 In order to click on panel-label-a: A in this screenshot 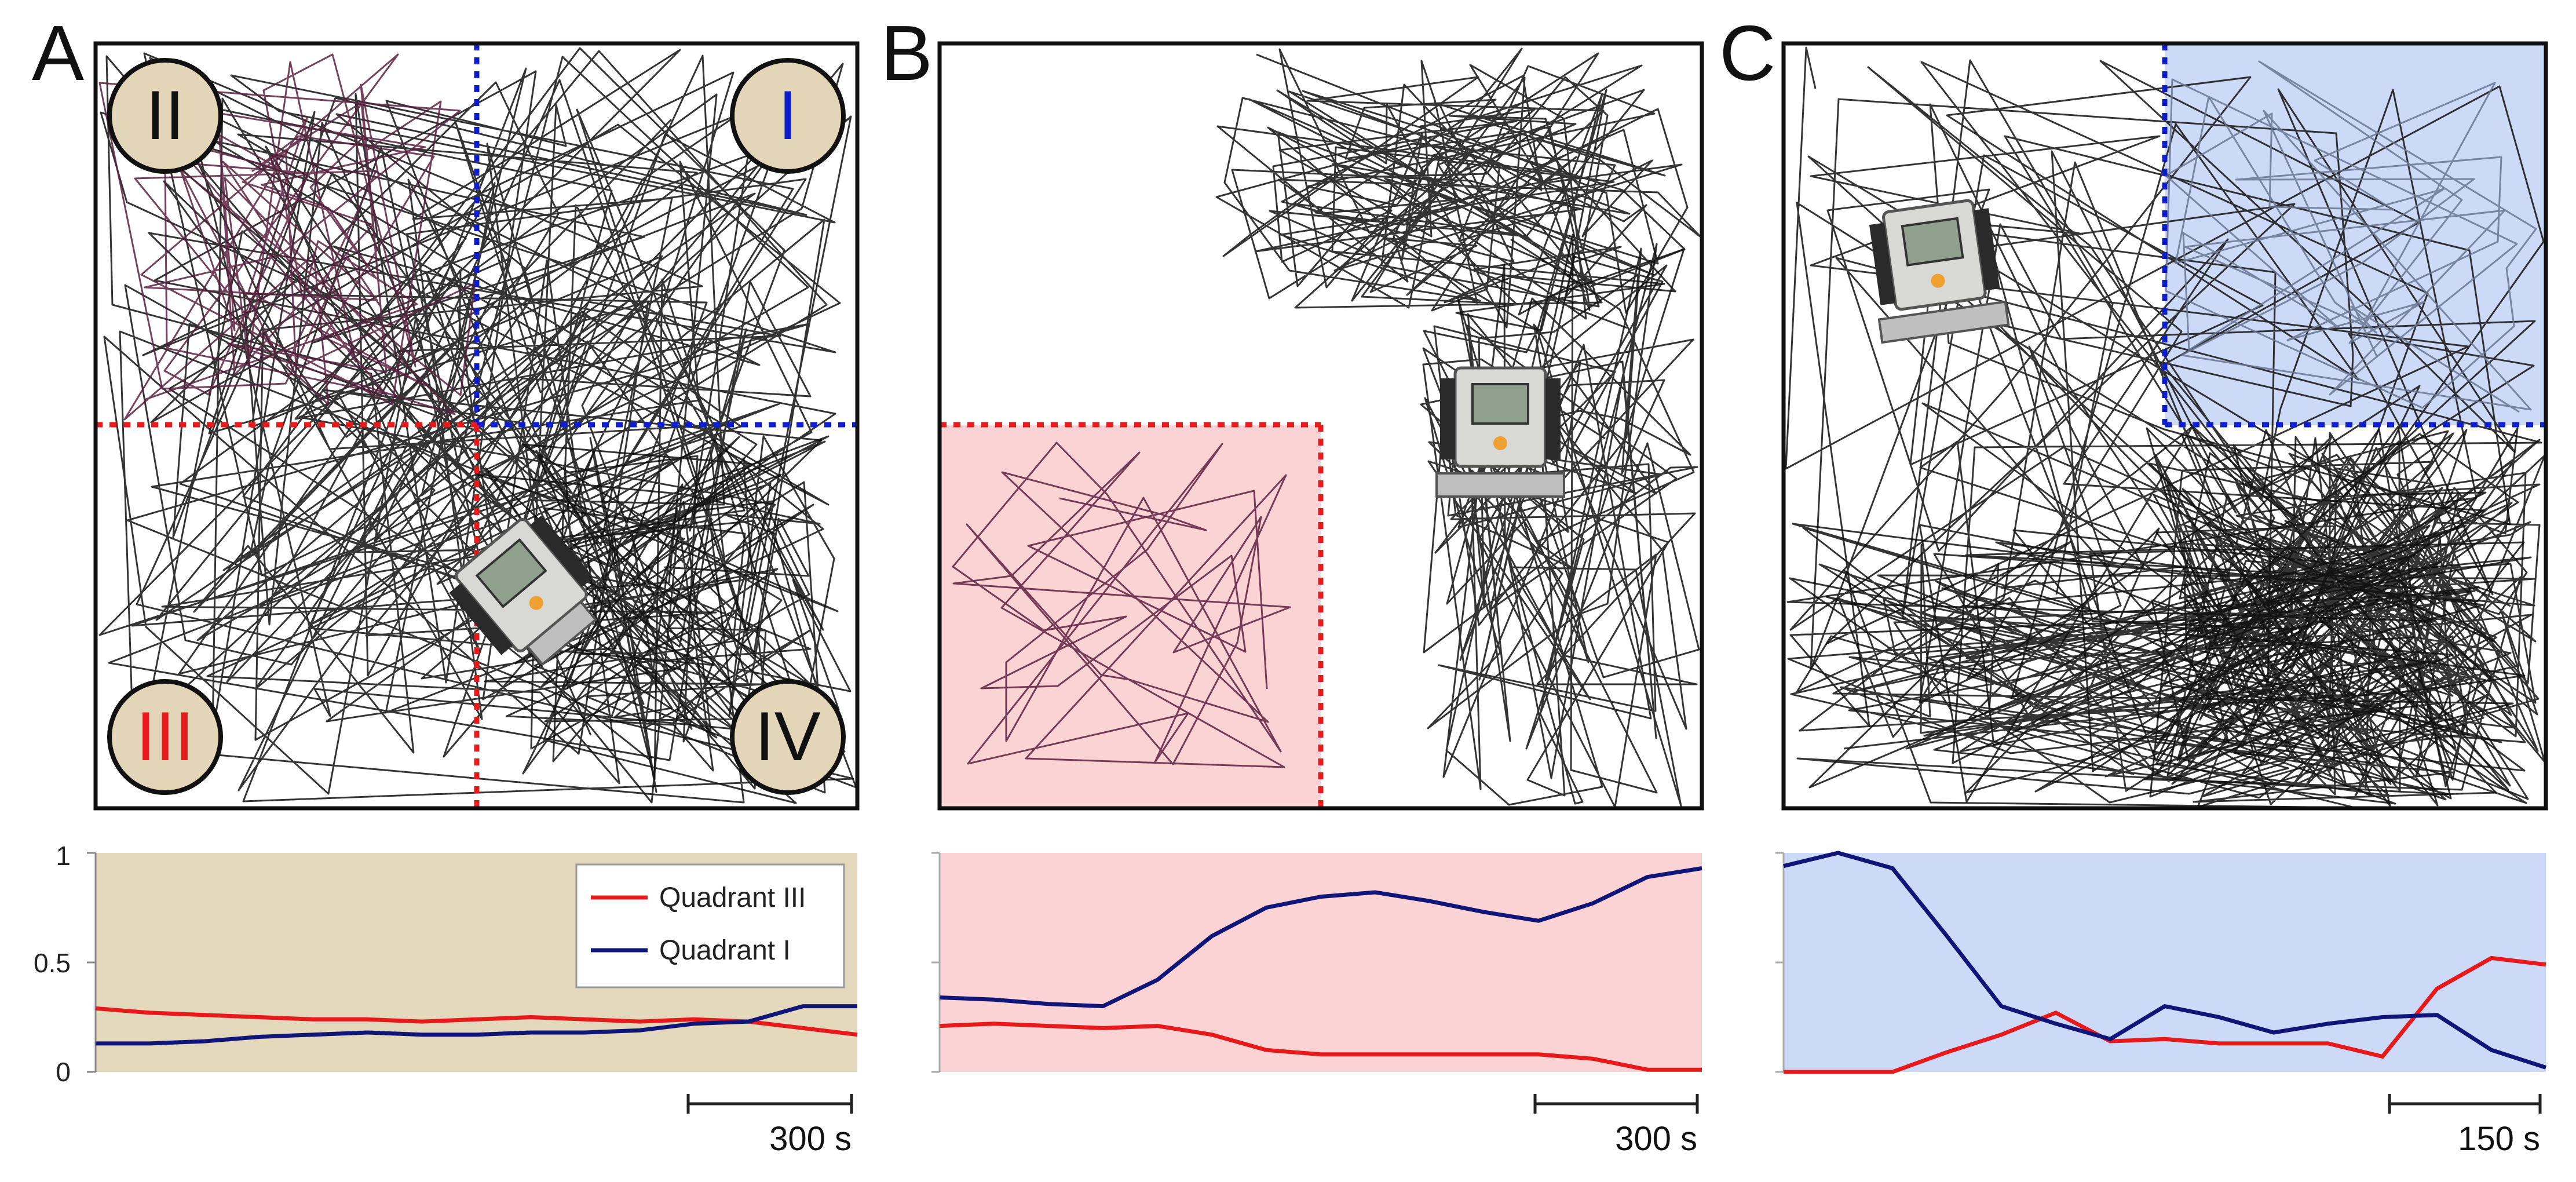, I will do `click(58, 53)`.